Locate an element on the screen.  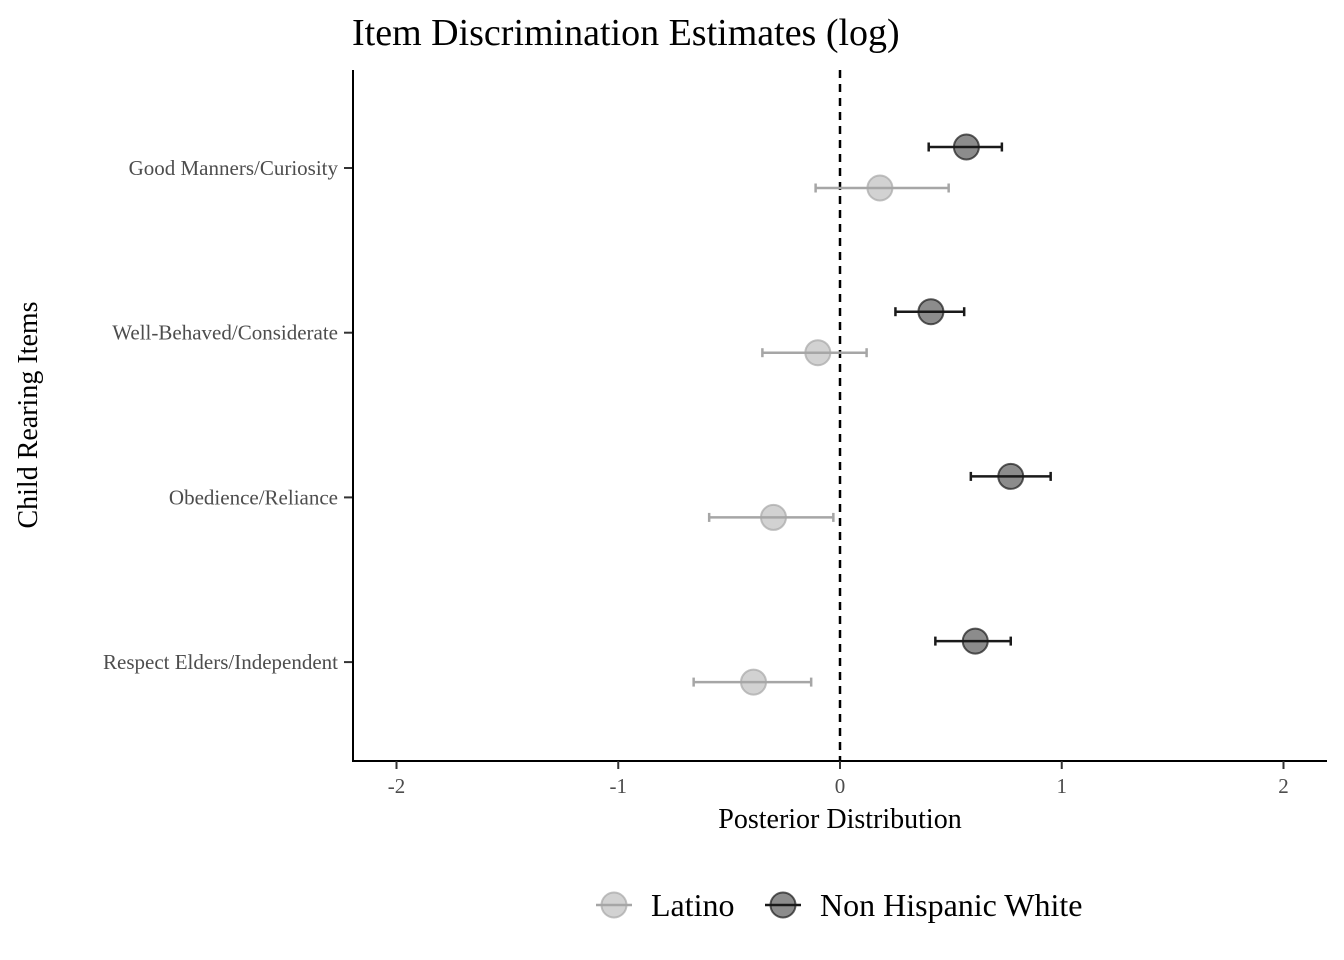
x-tick-label: 2 is located at coordinates (1283, 786).